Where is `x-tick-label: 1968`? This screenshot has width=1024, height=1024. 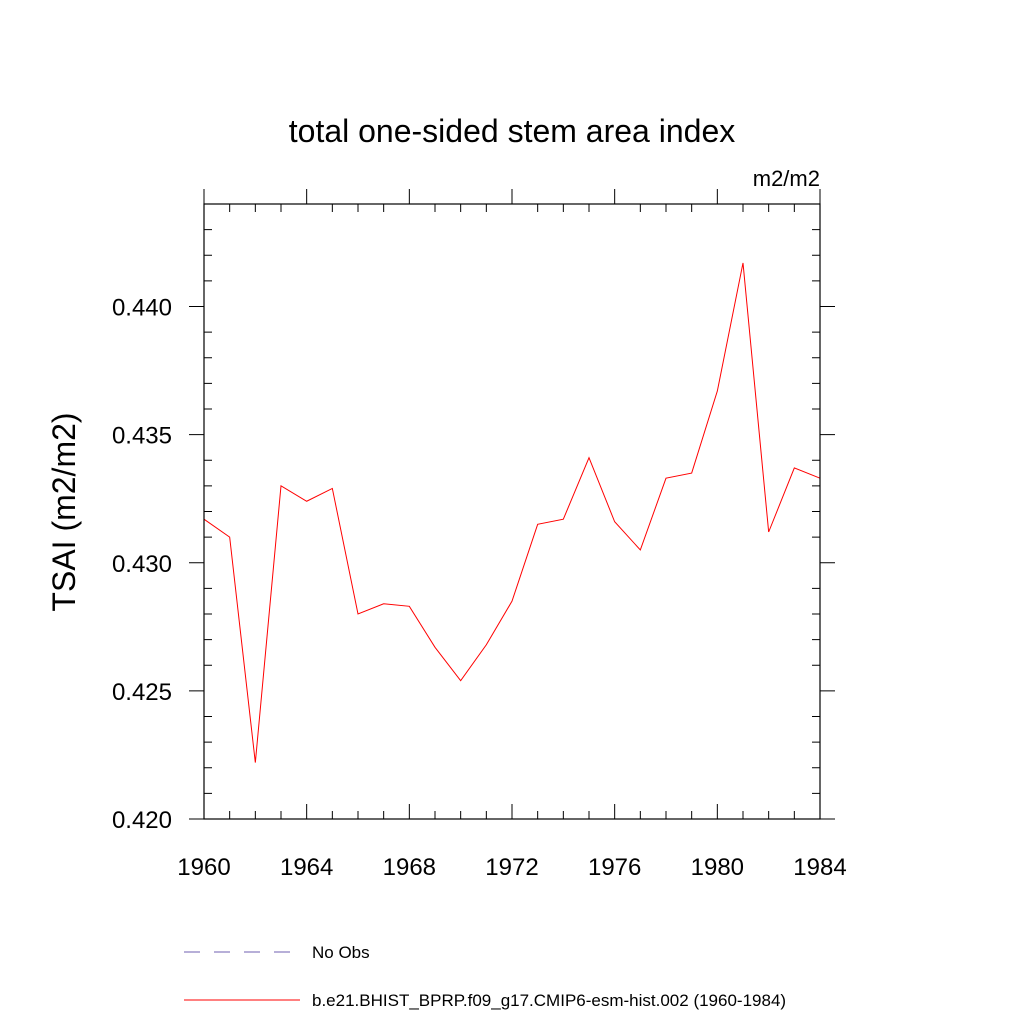 x-tick-label: 1968 is located at coordinates (409, 867).